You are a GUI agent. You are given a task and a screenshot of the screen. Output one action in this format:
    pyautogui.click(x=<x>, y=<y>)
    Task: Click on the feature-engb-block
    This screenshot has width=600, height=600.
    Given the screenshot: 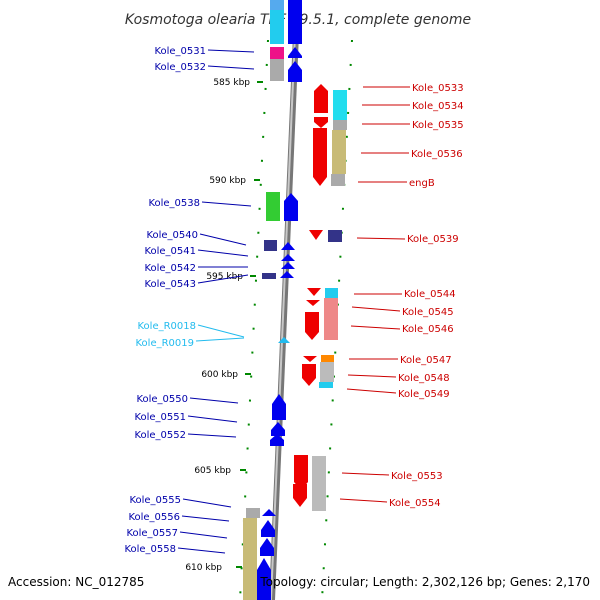 What is the action you would take?
    pyautogui.click(x=338, y=180)
    